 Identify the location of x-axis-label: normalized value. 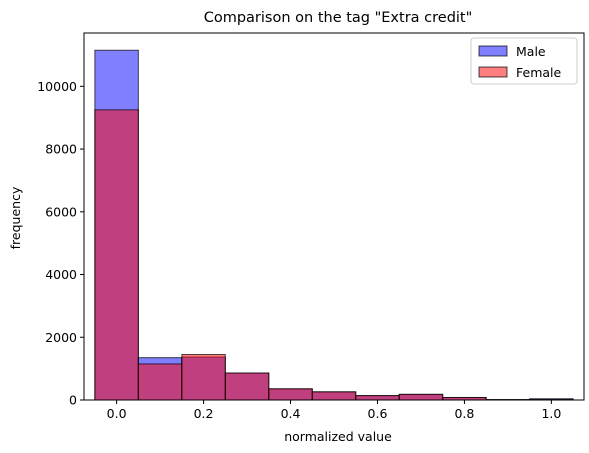
(338, 436).